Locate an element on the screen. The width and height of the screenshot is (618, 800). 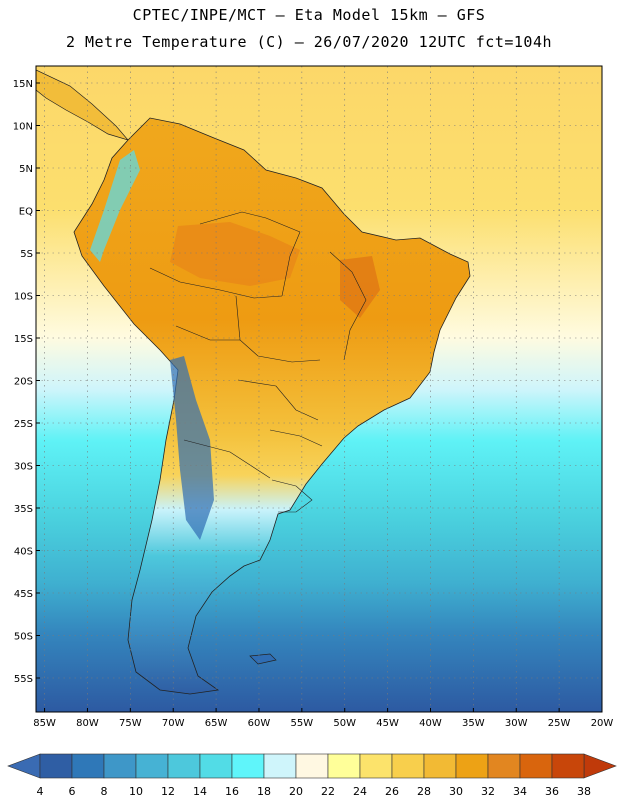
lon-tick-label: 20W is located at coordinates (602, 723).